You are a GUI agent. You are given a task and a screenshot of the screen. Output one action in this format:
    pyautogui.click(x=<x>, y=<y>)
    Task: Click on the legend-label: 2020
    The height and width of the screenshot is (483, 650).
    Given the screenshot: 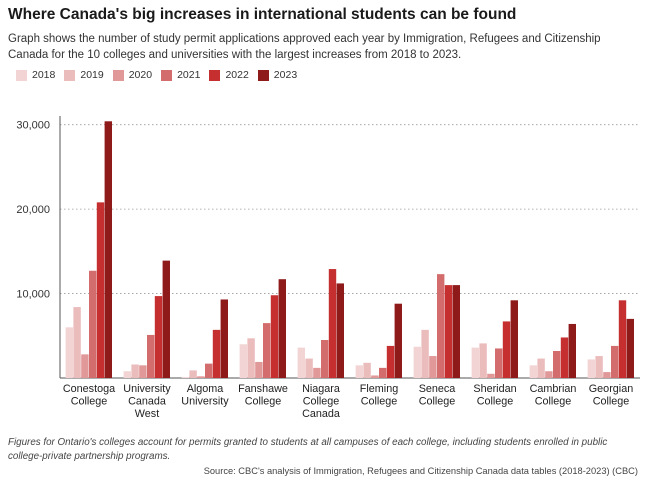 What is the action you would take?
    pyautogui.click(x=140, y=75)
    